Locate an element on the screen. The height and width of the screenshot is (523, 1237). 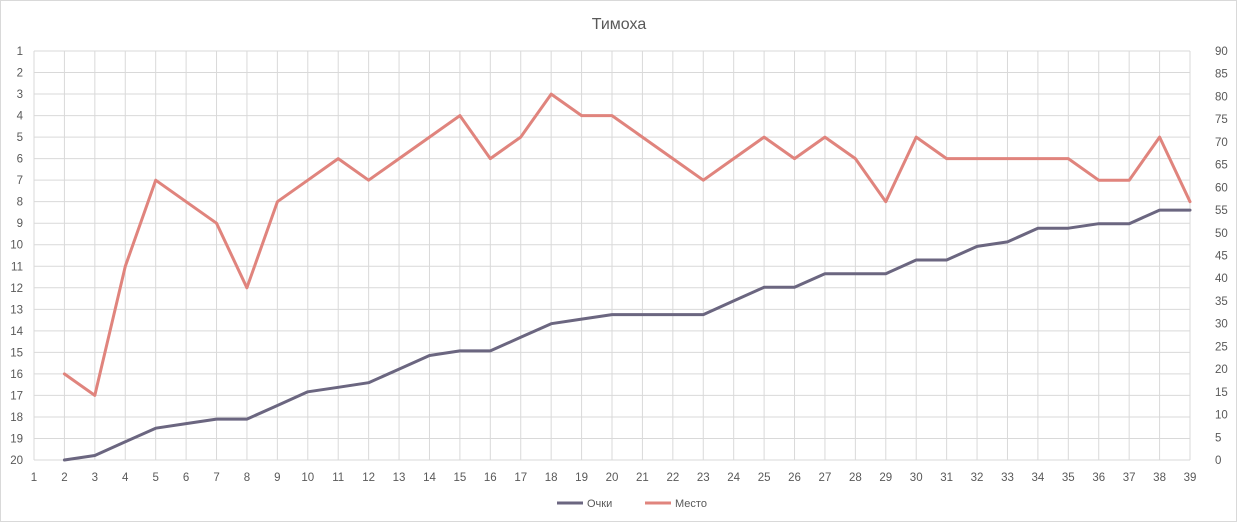
right-axis-tick-label: 55 is located at coordinates (1221, 211).